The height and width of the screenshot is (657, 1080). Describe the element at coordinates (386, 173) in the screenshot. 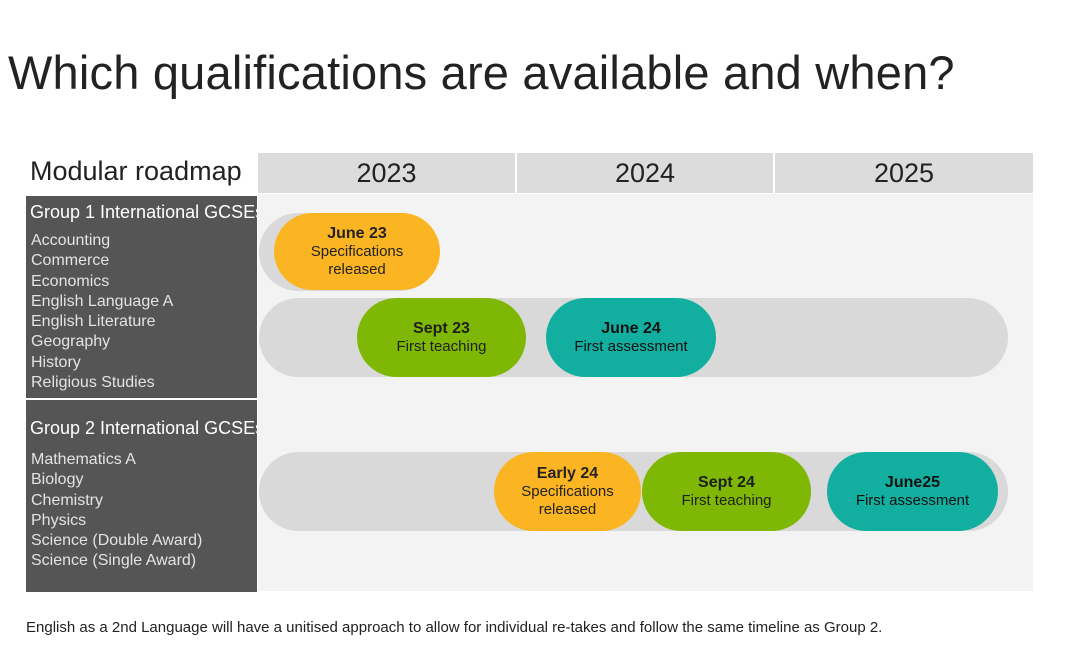

I see `year-header-2023: 2023` at that location.